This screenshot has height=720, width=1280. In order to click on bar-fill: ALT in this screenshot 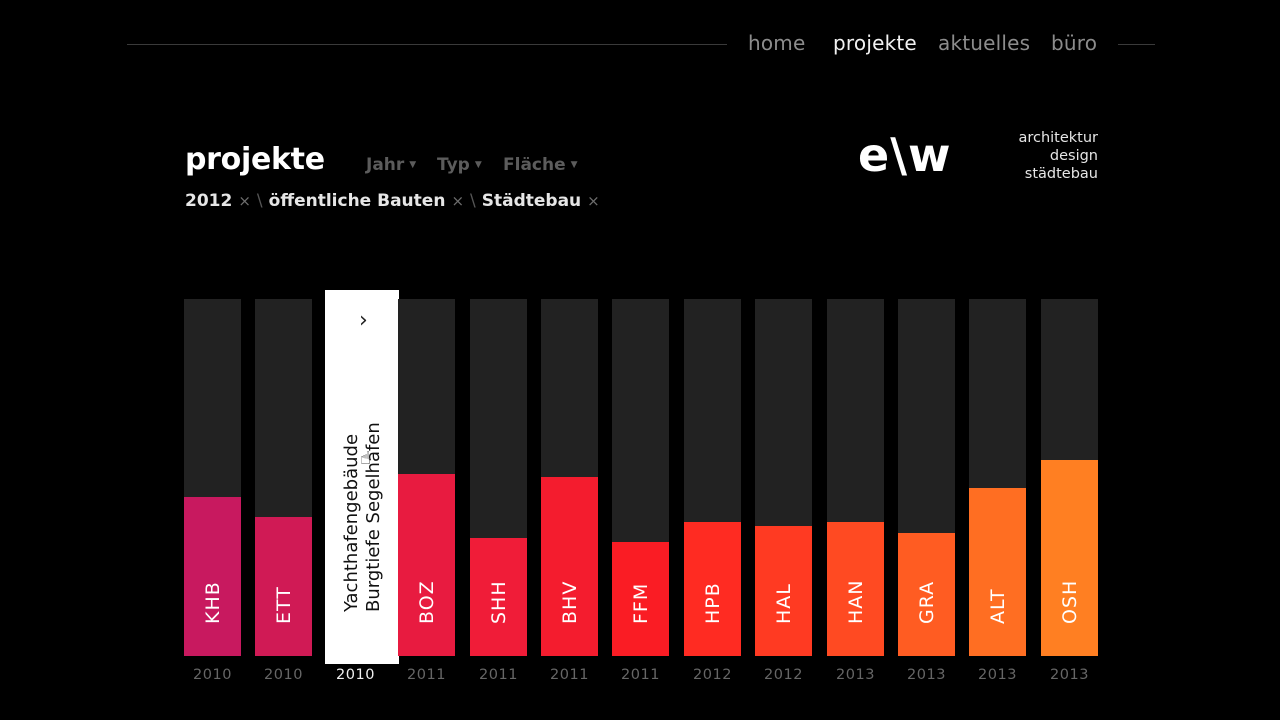, I will do `click(997, 572)`.